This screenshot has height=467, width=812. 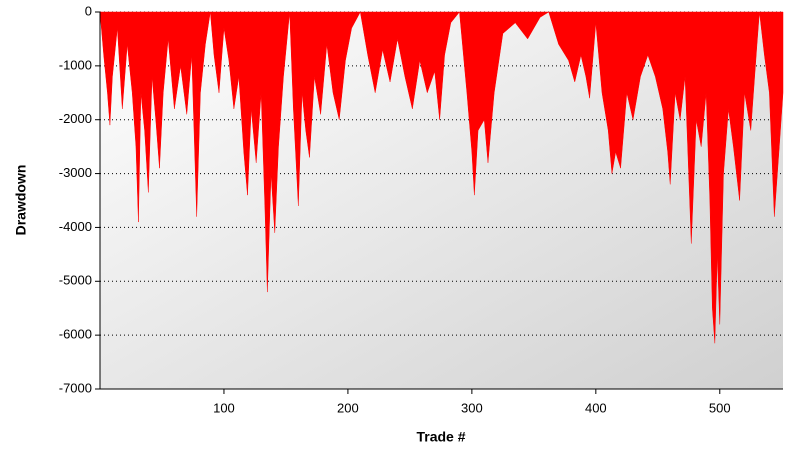 I want to click on y-tick-label: -3000, so click(x=75, y=172).